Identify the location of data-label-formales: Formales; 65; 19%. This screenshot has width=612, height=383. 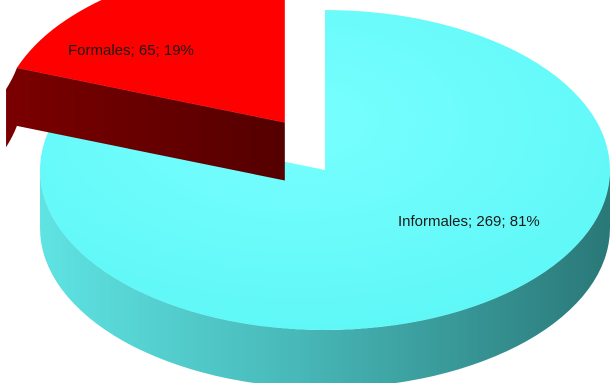
(131, 50).